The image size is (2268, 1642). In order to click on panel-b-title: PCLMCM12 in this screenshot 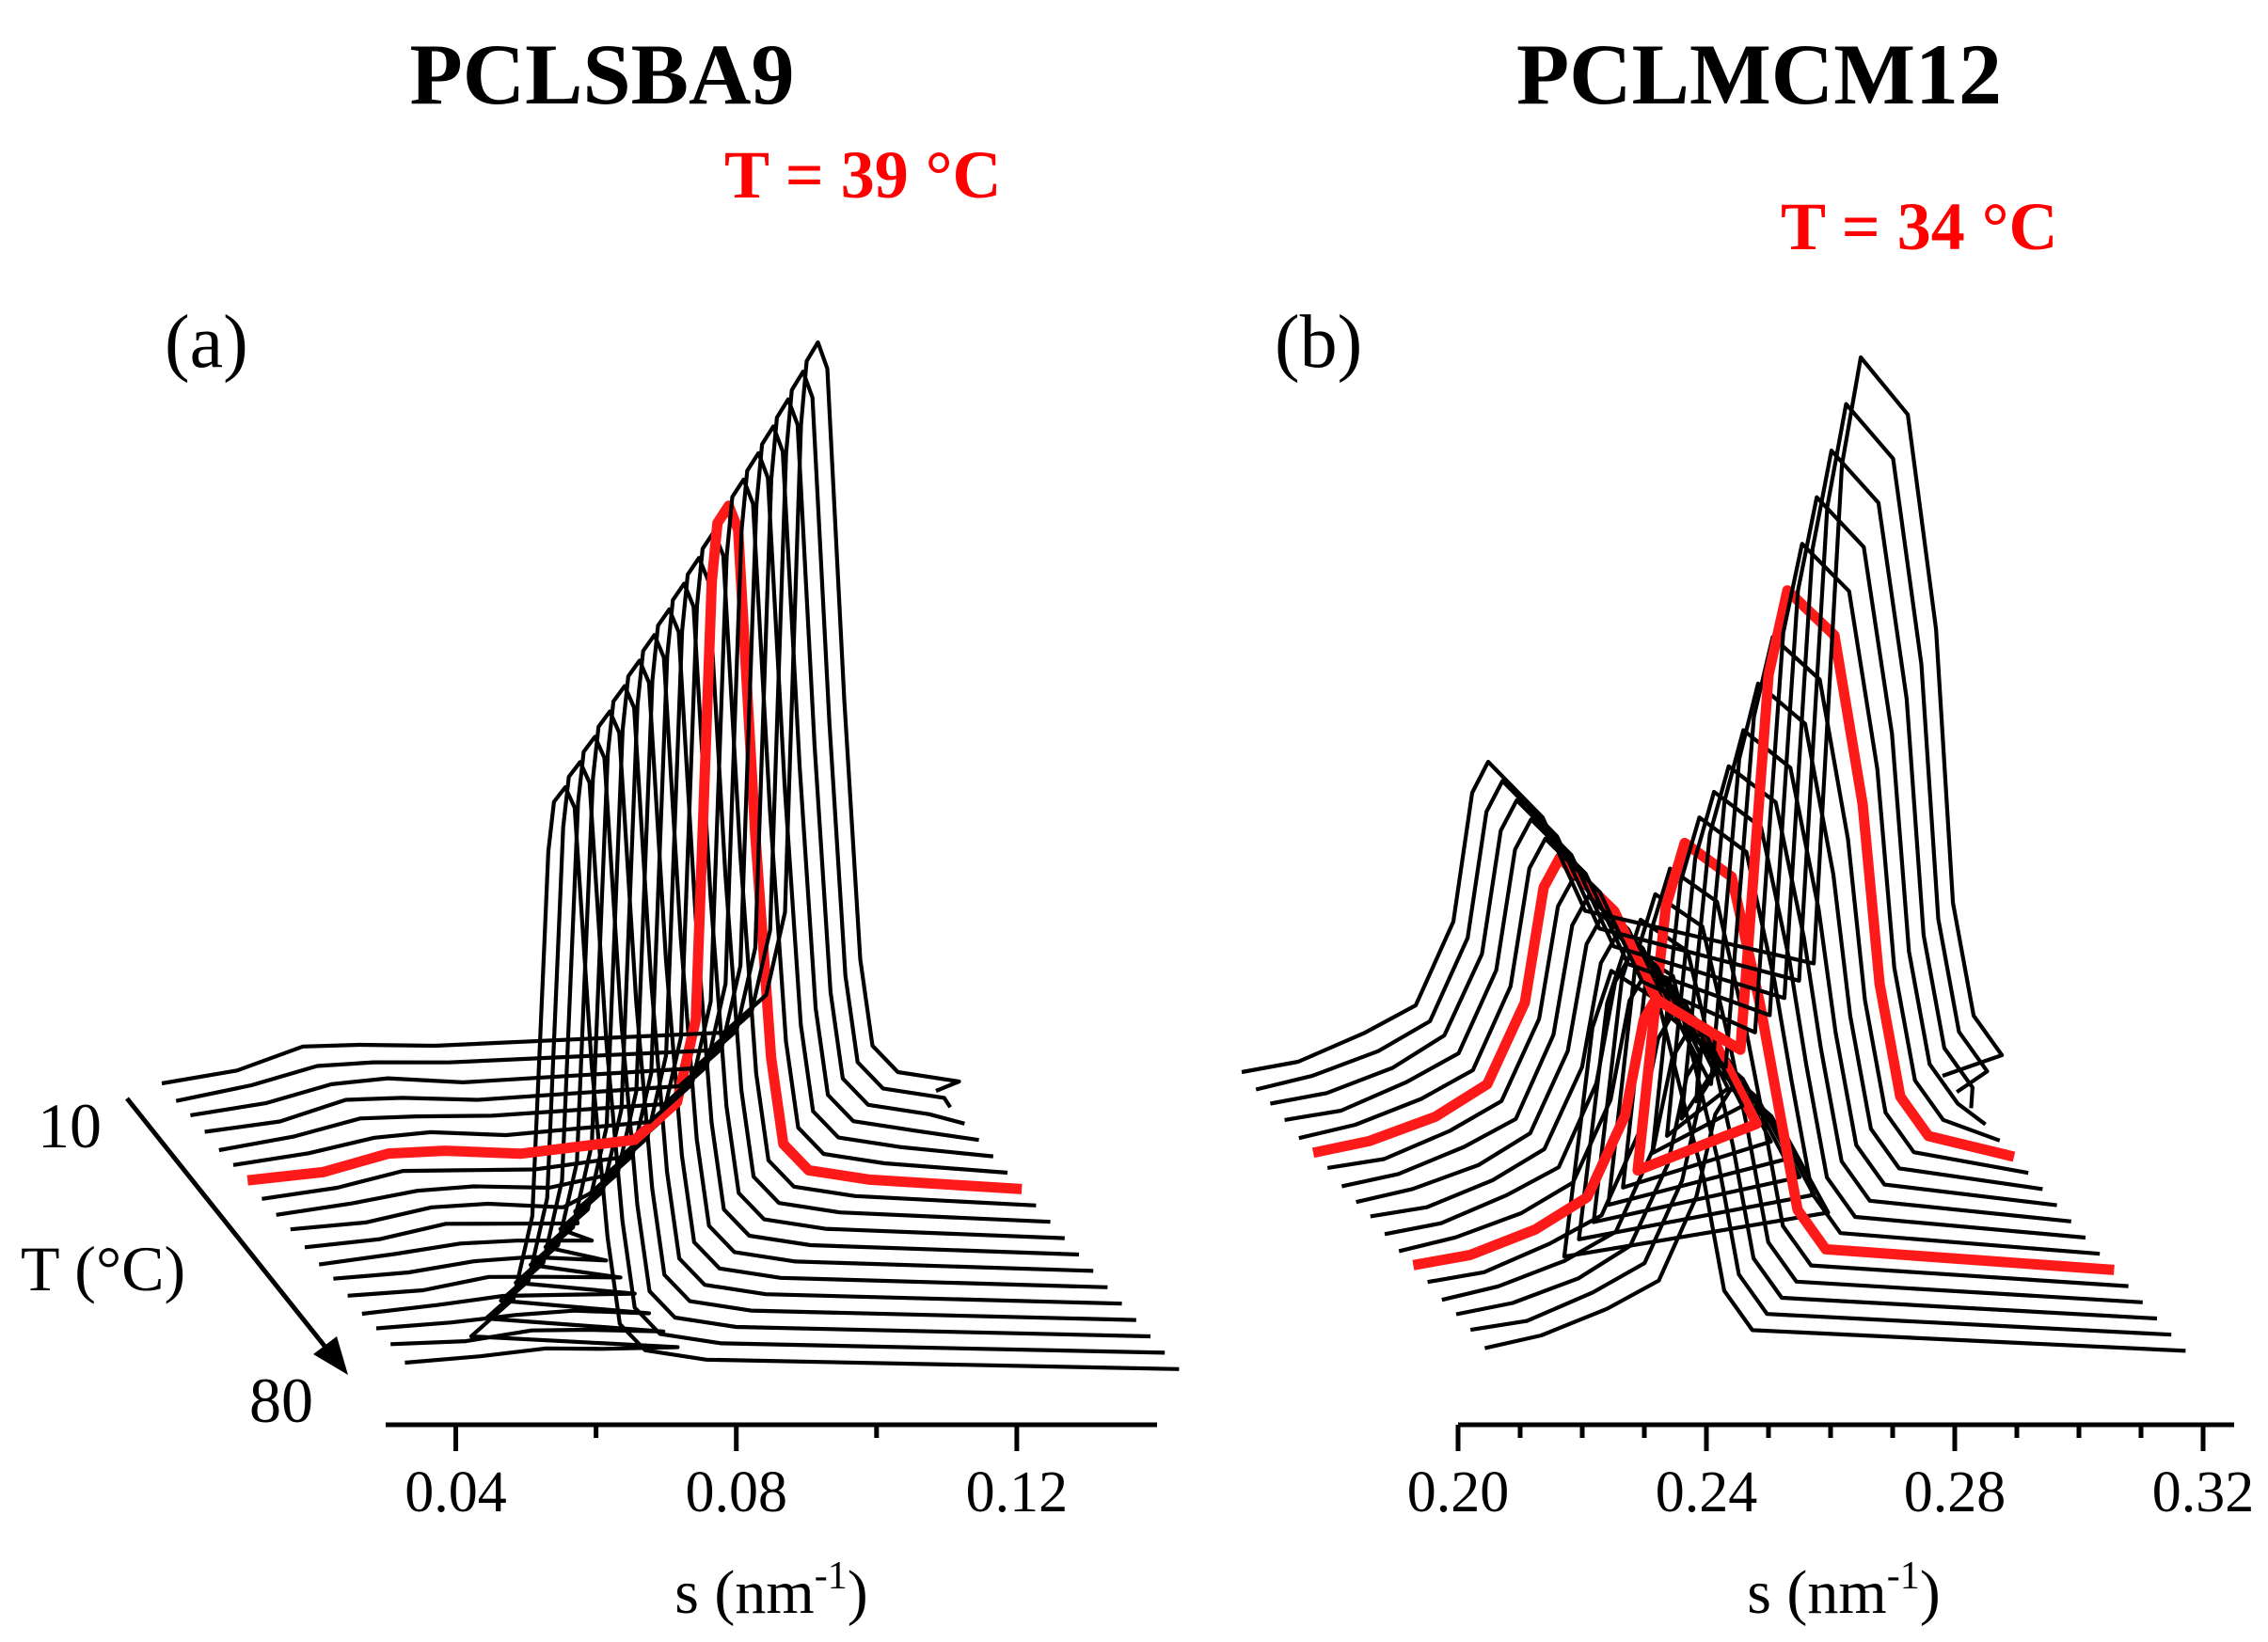, I will do `click(1759, 74)`.